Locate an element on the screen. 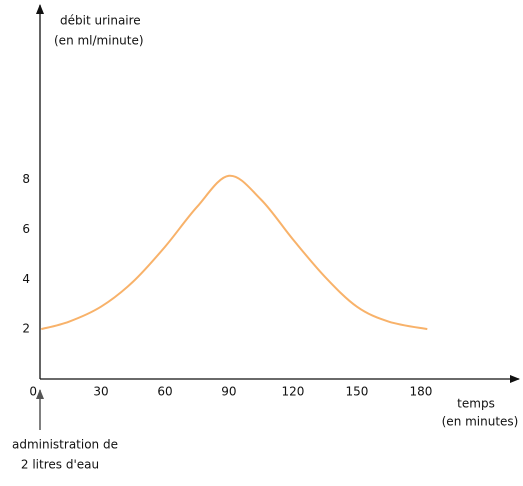 This screenshot has width=523, height=486. x-axis-label: temps is located at coordinates (476, 404).